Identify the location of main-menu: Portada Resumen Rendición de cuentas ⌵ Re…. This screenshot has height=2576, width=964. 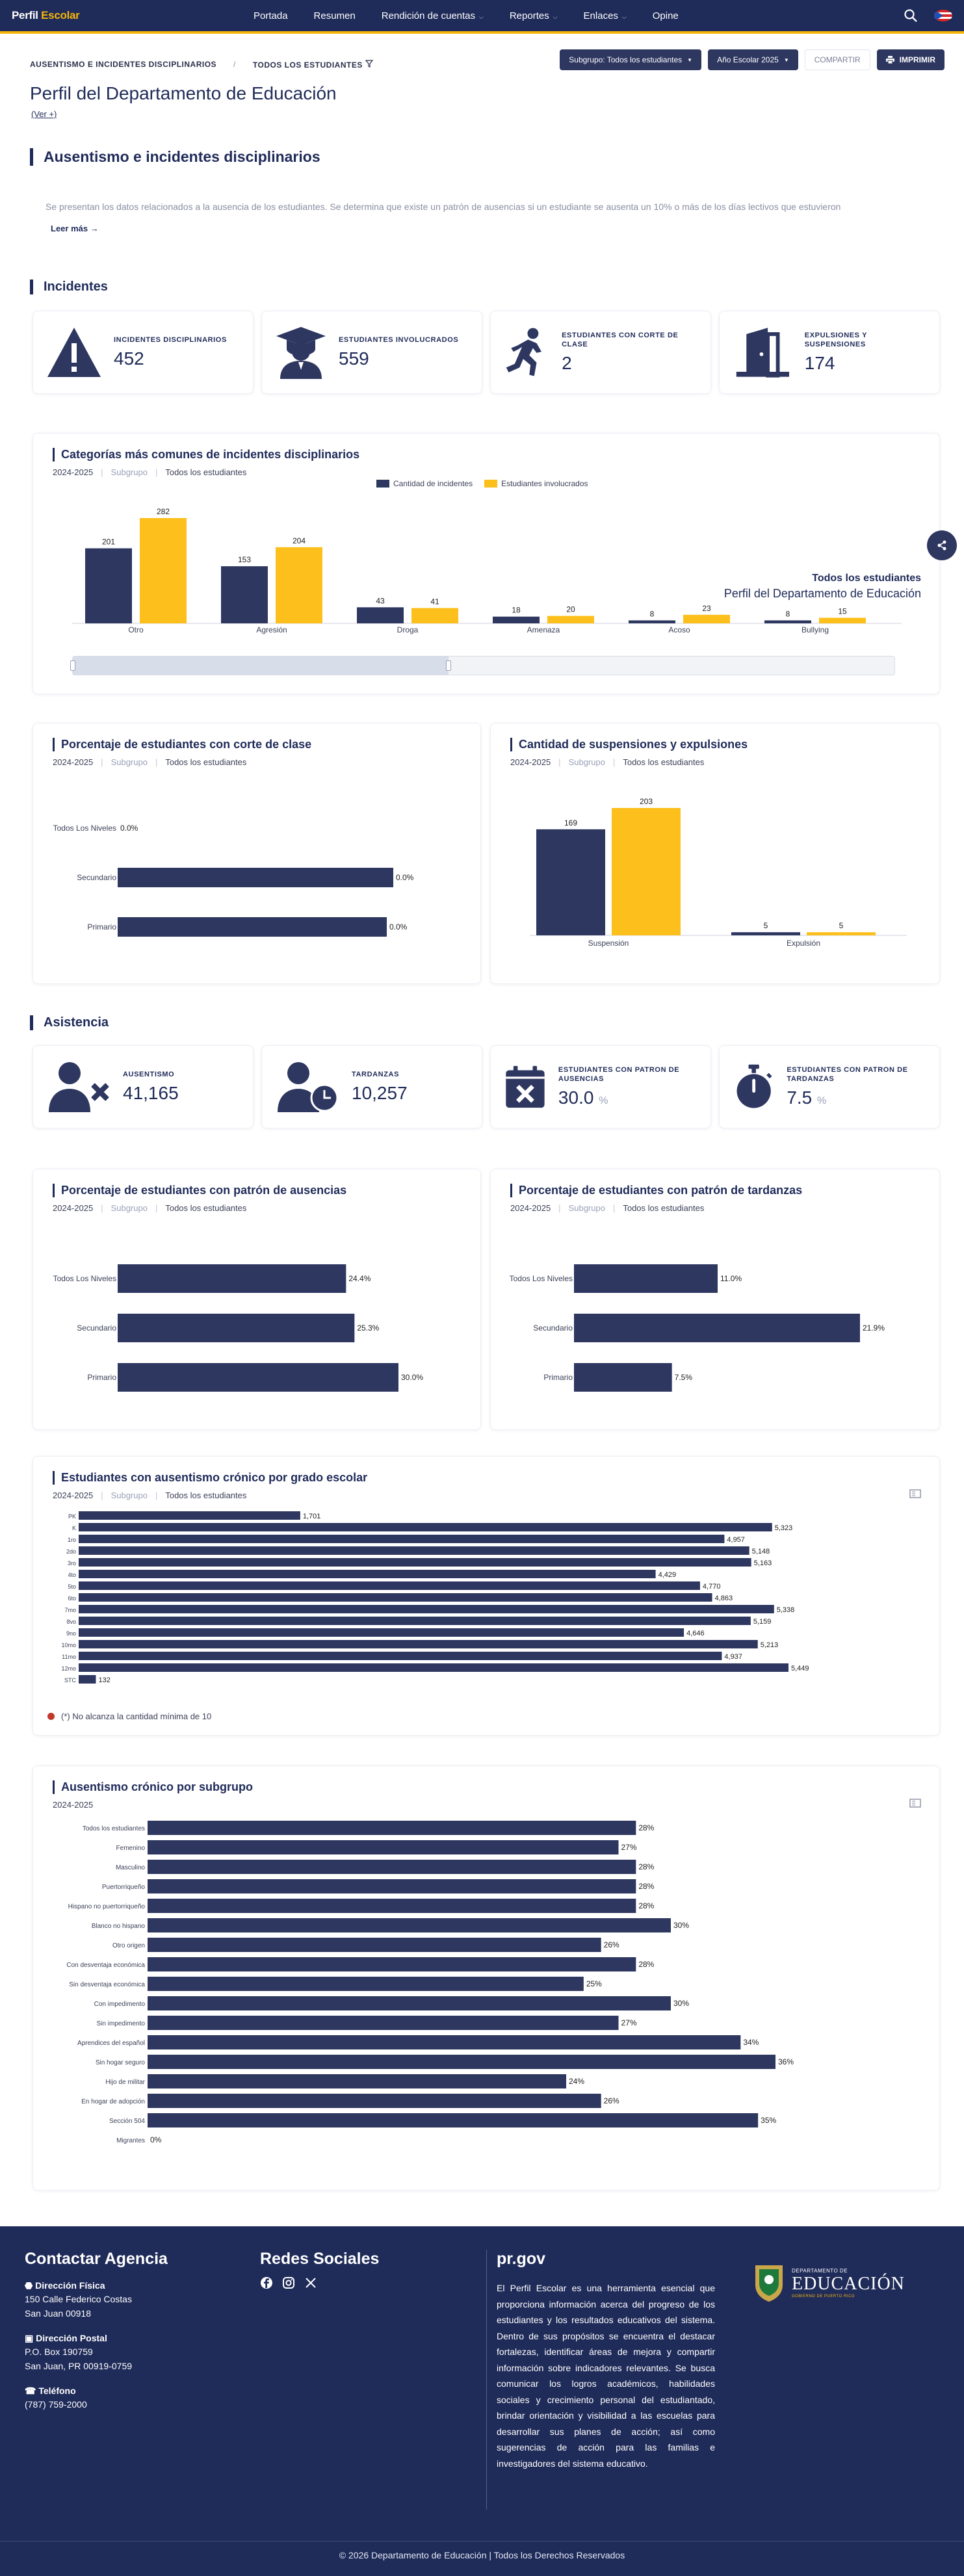
(467, 15).